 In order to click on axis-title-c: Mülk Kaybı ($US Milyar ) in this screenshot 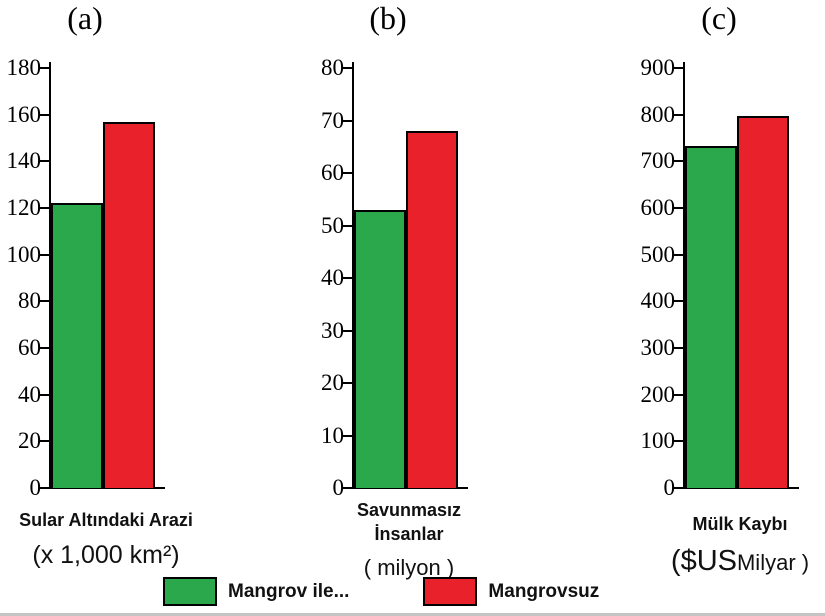, I will do `click(740, 545)`.